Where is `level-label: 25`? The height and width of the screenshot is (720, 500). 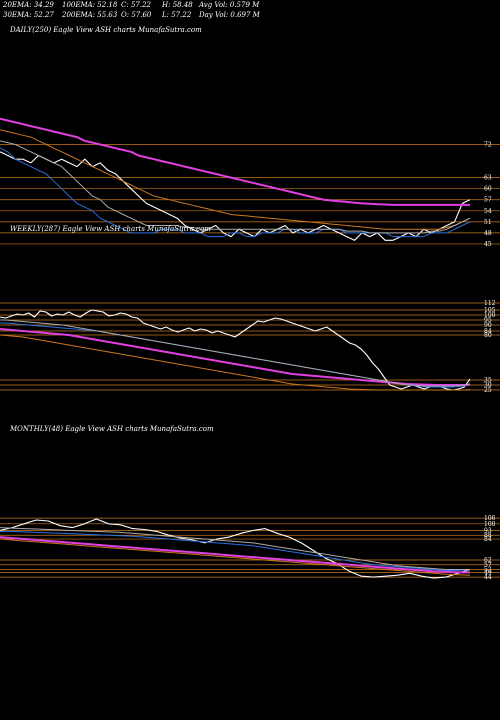
level-label: 25 is located at coordinates (488, 390).